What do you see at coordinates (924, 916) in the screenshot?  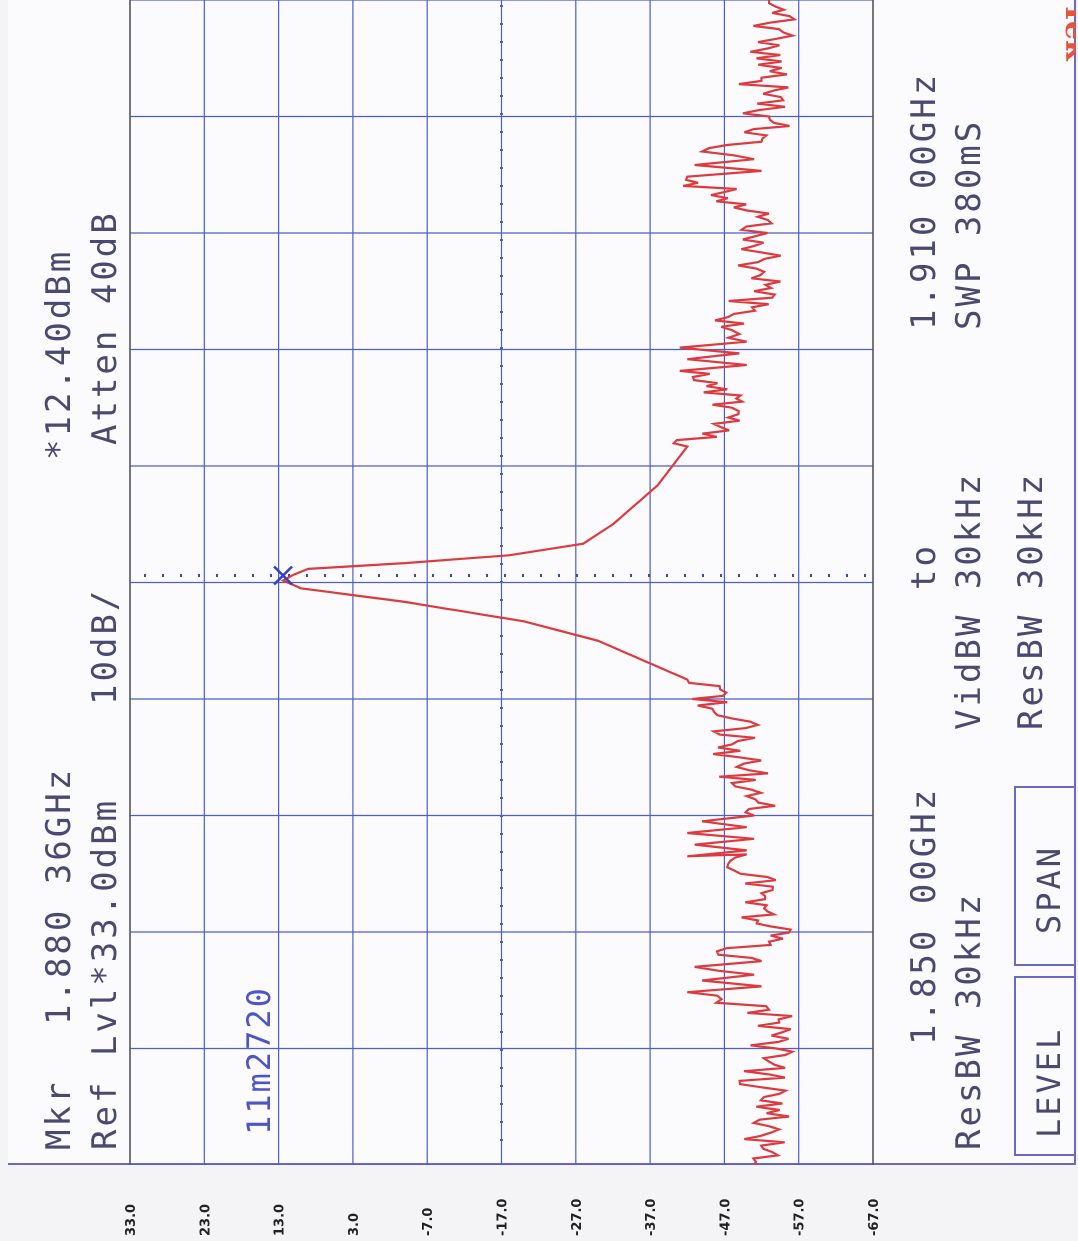 I see `start-frequency: 1.850 00GHz` at bounding box center [924, 916].